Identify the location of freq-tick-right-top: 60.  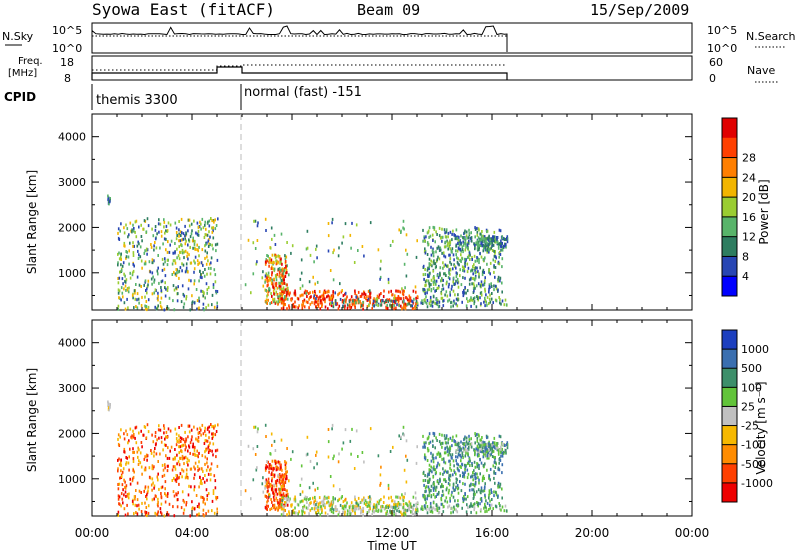
(716, 62).